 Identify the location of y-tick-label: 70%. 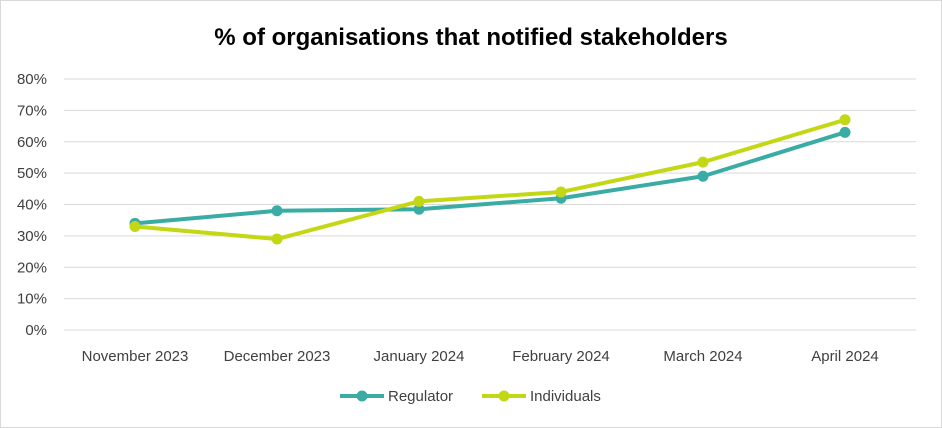
(32, 110).